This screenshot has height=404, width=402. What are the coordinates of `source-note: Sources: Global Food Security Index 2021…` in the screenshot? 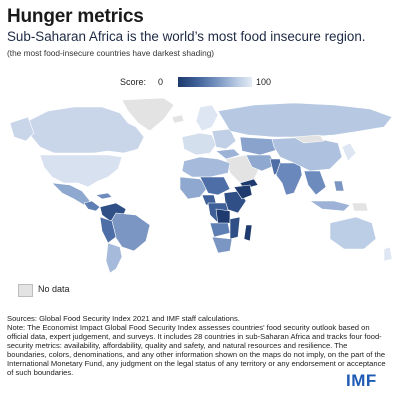 It's located at (123, 318).